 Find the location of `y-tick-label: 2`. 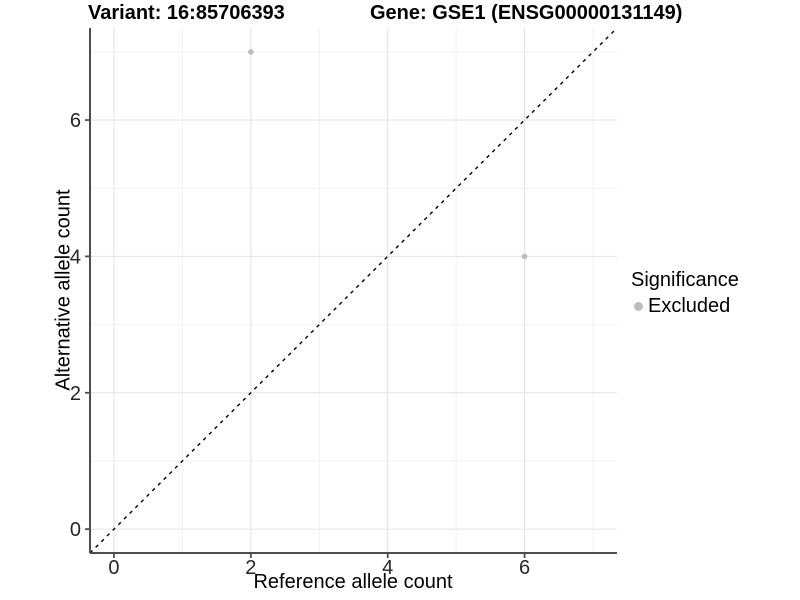

y-tick-label: 2 is located at coordinates (75, 394).